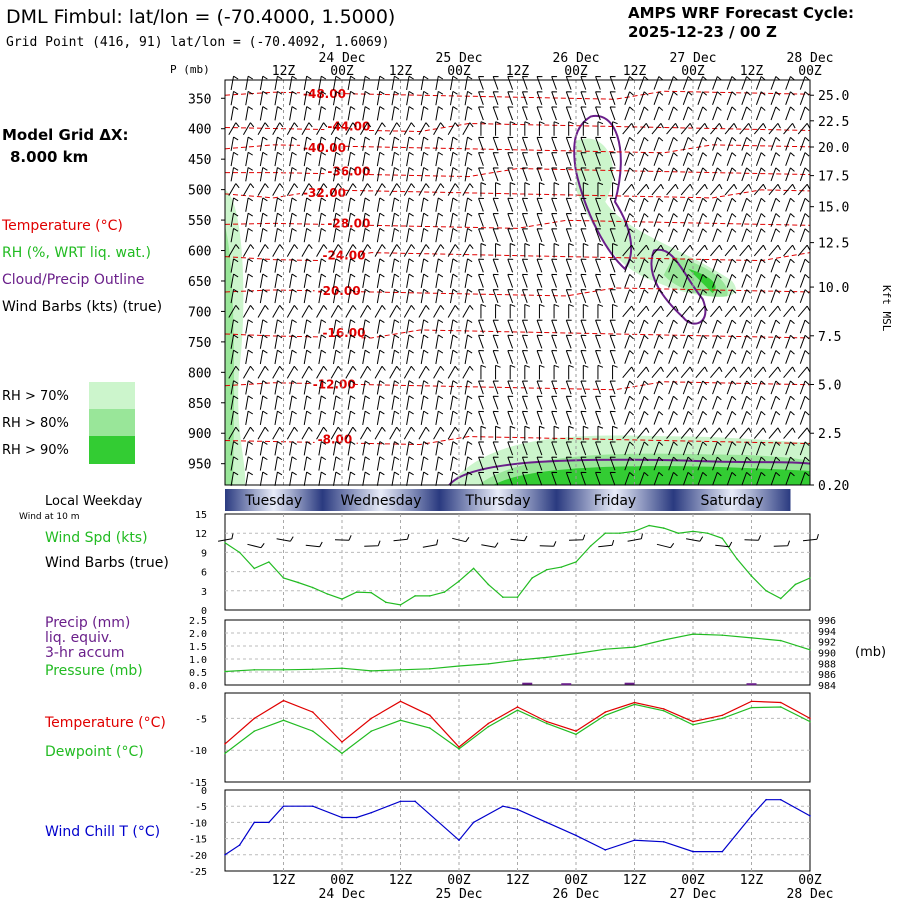  What do you see at coordinates (634, 702) in the screenshot?
I see `temperature-line-point` at bounding box center [634, 702].